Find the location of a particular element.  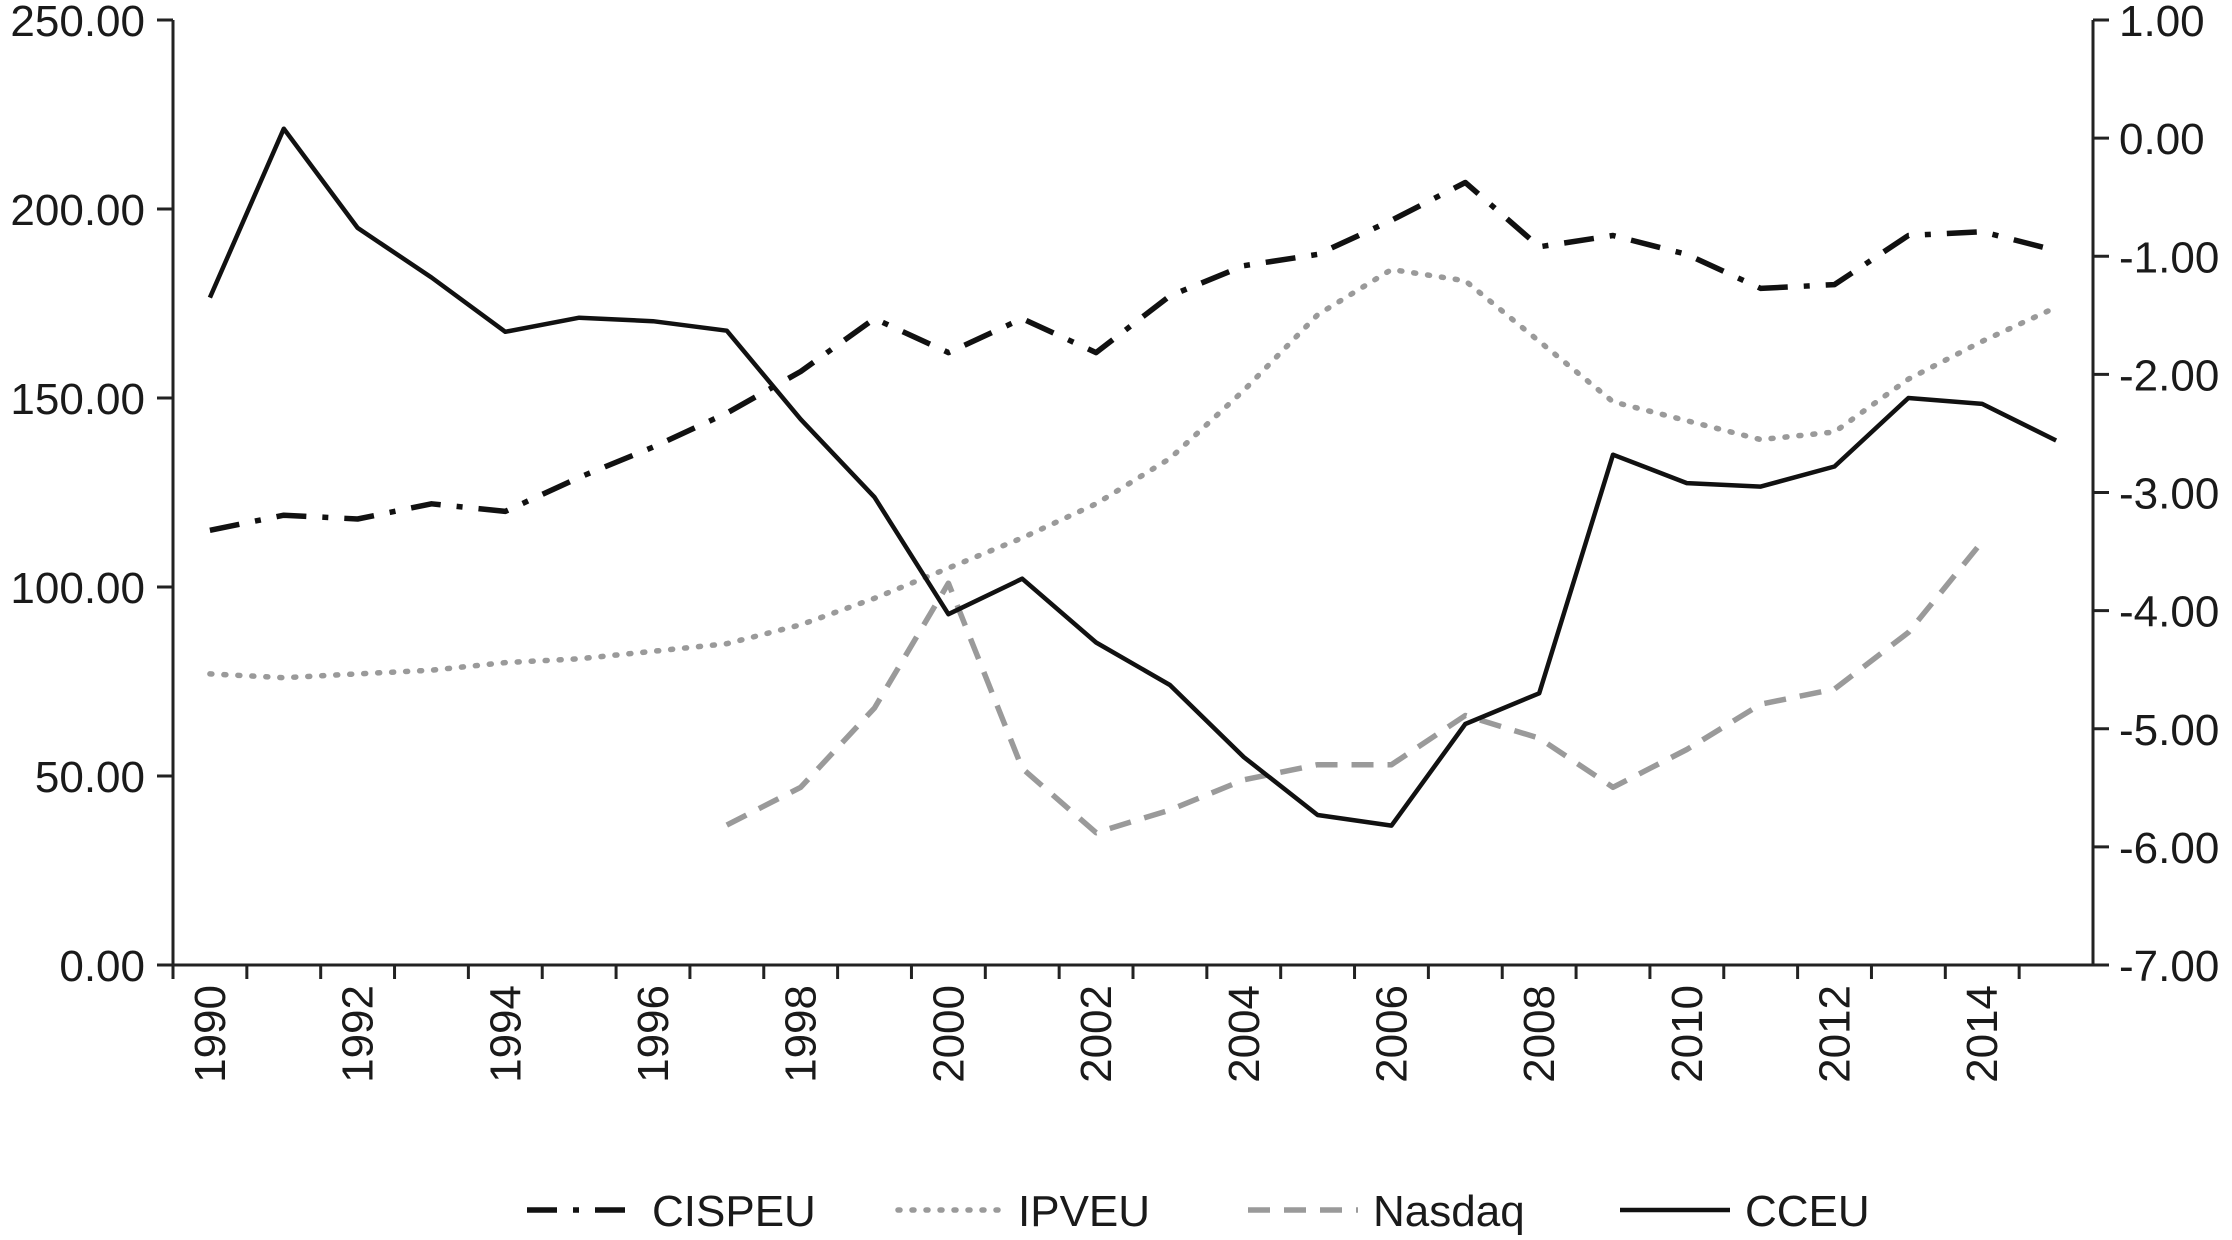

y-right-tick-label: -1.00 is located at coordinates (2169, 257).